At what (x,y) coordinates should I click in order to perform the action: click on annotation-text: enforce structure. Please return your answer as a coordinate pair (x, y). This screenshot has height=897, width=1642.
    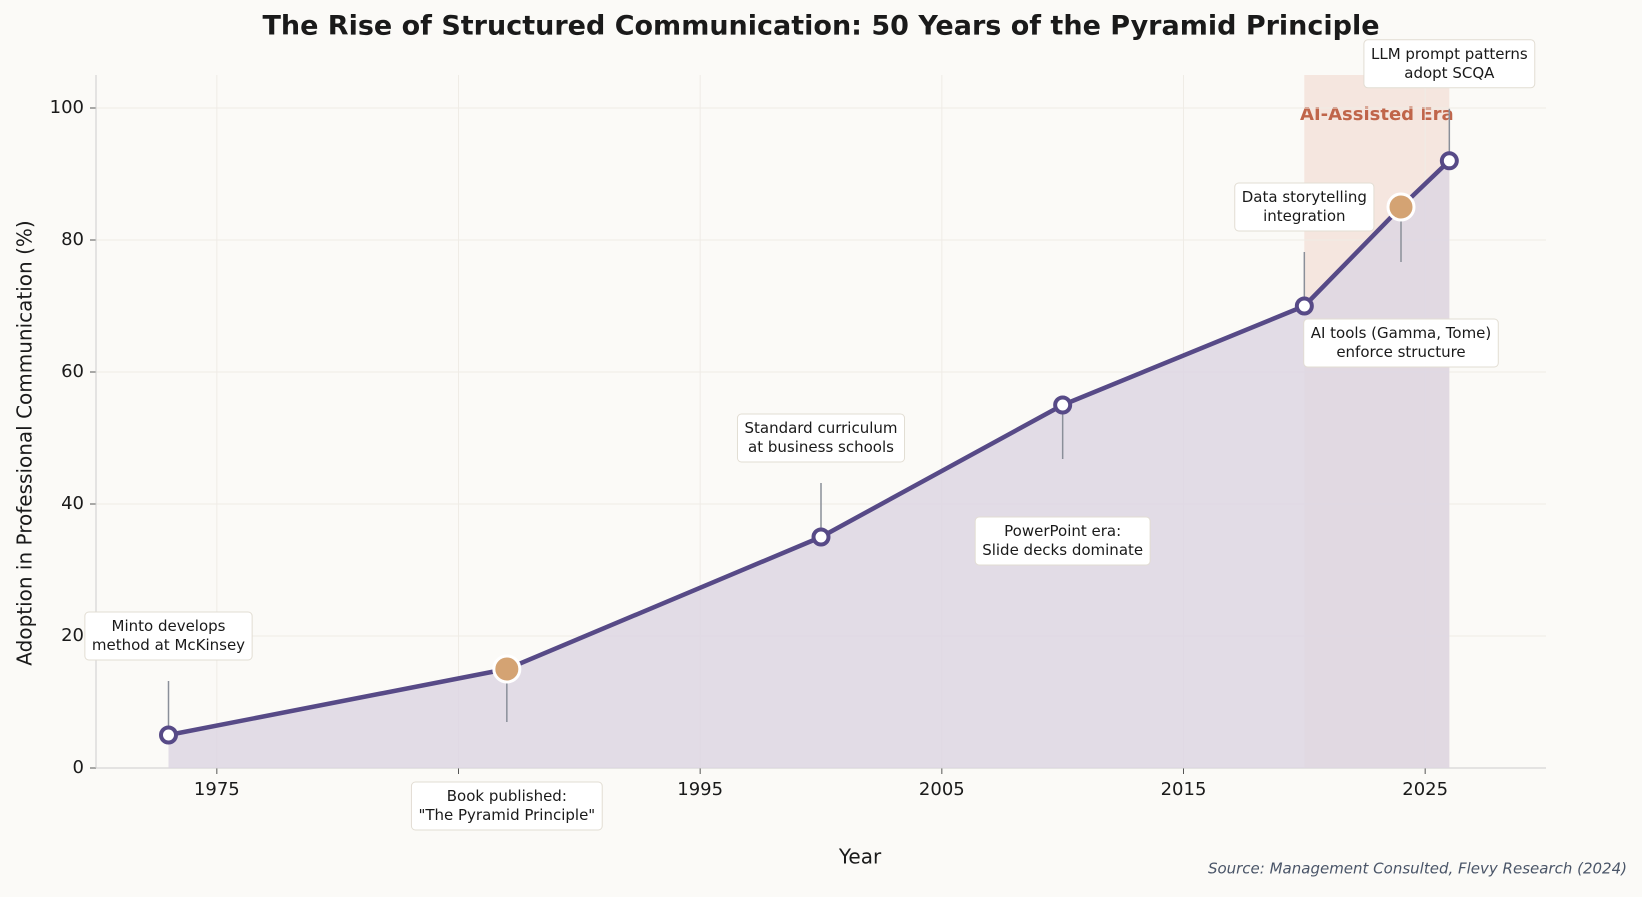
    Looking at the image, I should click on (1400, 352).